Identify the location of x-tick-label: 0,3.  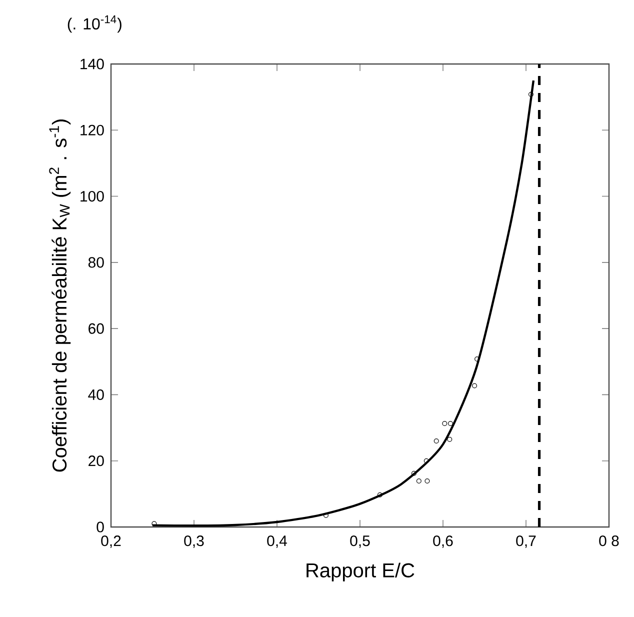
(194, 542).